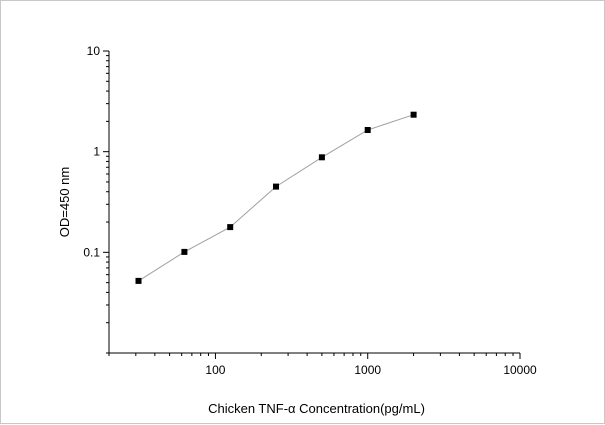 This screenshot has width=605, height=425. Describe the element at coordinates (94, 51) in the screenshot. I see `y-tick-label: 10` at that location.